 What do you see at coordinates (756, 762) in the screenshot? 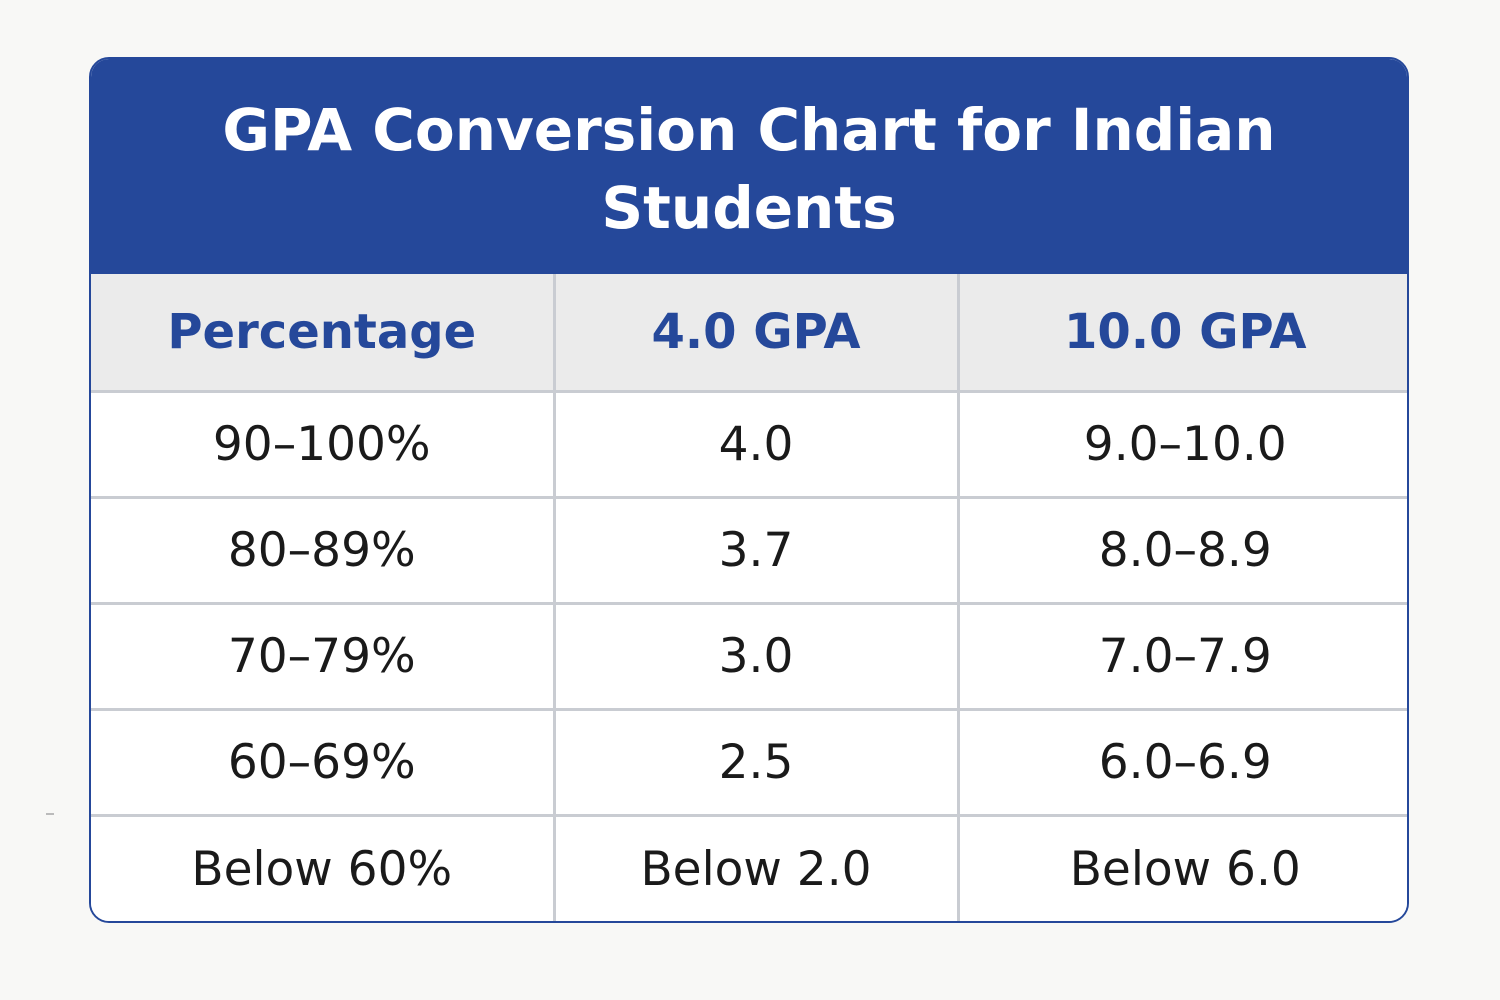
I see `cell-4-gpa: 2.5` at bounding box center [756, 762].